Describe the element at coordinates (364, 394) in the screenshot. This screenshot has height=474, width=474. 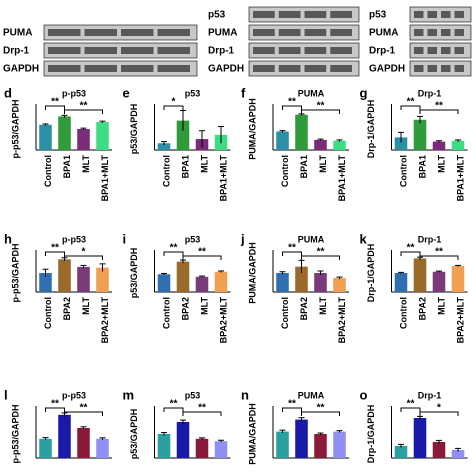
I see `panel-letter: o` at that location.